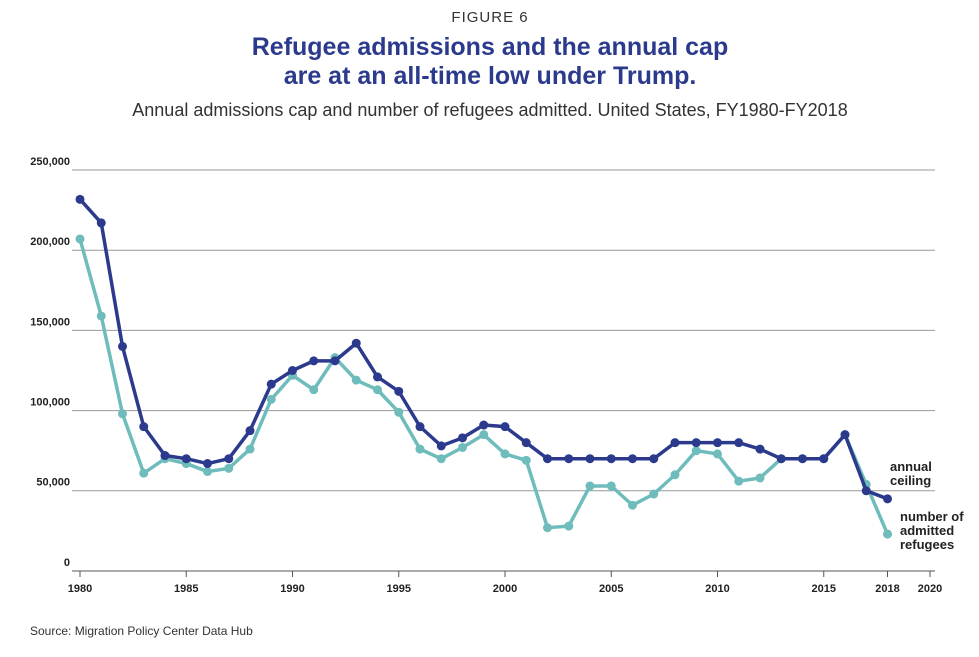 This screenshot has height=657, width=979. Describe the element at coordinates (292, 589) in the screenshot. I see `x-tick-label: 1990` at that location.